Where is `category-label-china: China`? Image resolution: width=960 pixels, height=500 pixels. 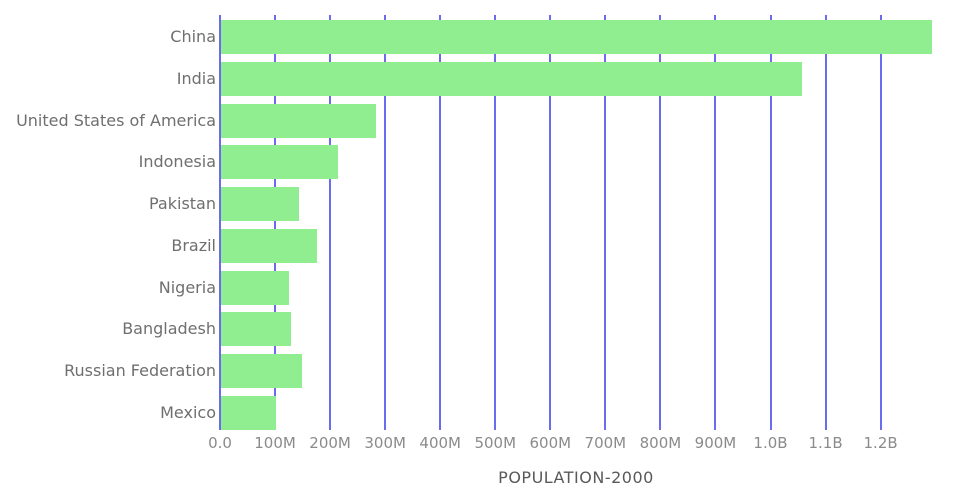 category-label-china: China is located at coordinates (193, 36).